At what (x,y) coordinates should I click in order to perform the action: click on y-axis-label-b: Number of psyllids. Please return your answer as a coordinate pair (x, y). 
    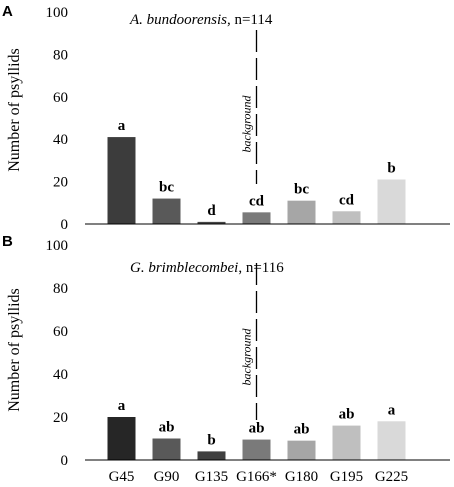
    Looking at the image, I should click on (14, 350).